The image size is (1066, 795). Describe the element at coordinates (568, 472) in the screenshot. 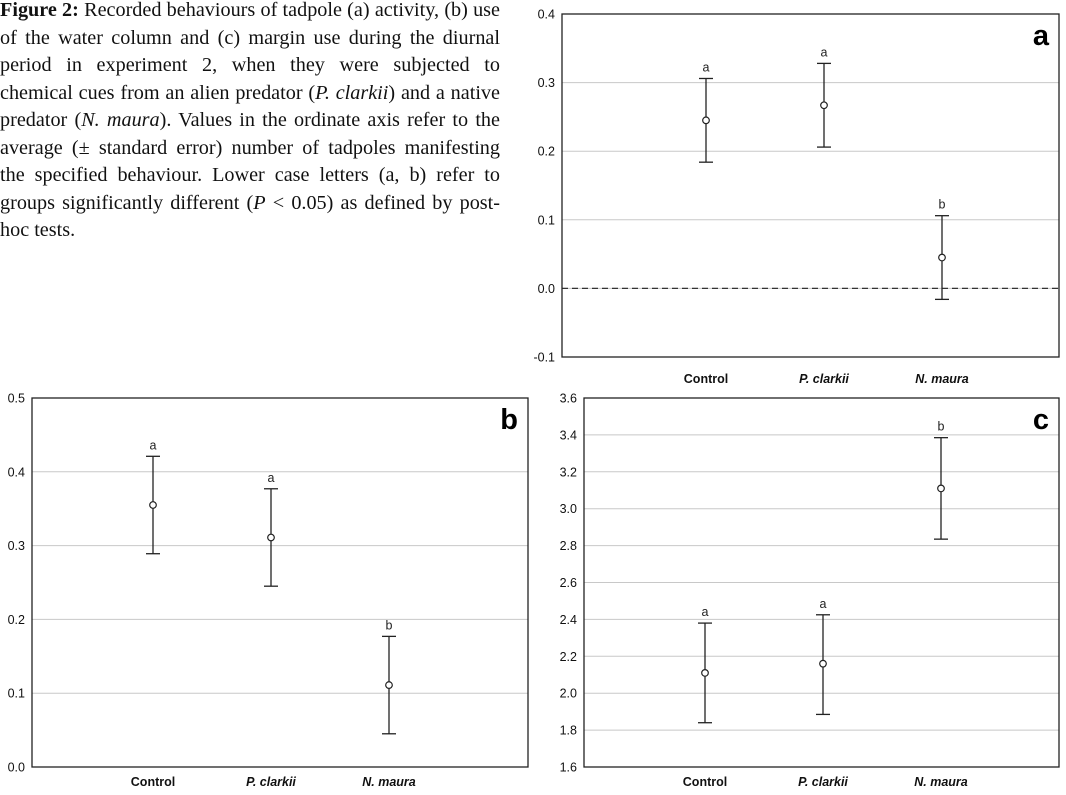

I see `y-tick-label: 3.2` at that location.